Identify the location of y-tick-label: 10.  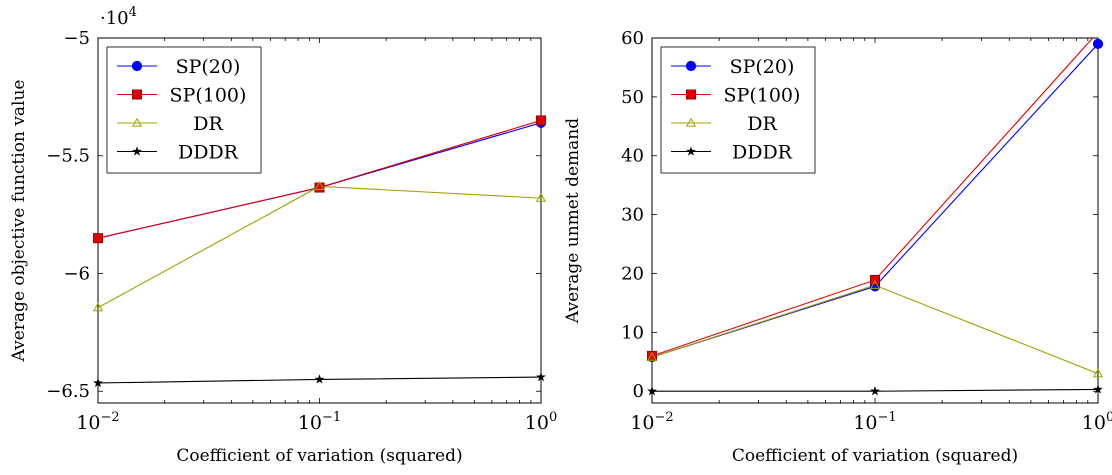
(632, 332).